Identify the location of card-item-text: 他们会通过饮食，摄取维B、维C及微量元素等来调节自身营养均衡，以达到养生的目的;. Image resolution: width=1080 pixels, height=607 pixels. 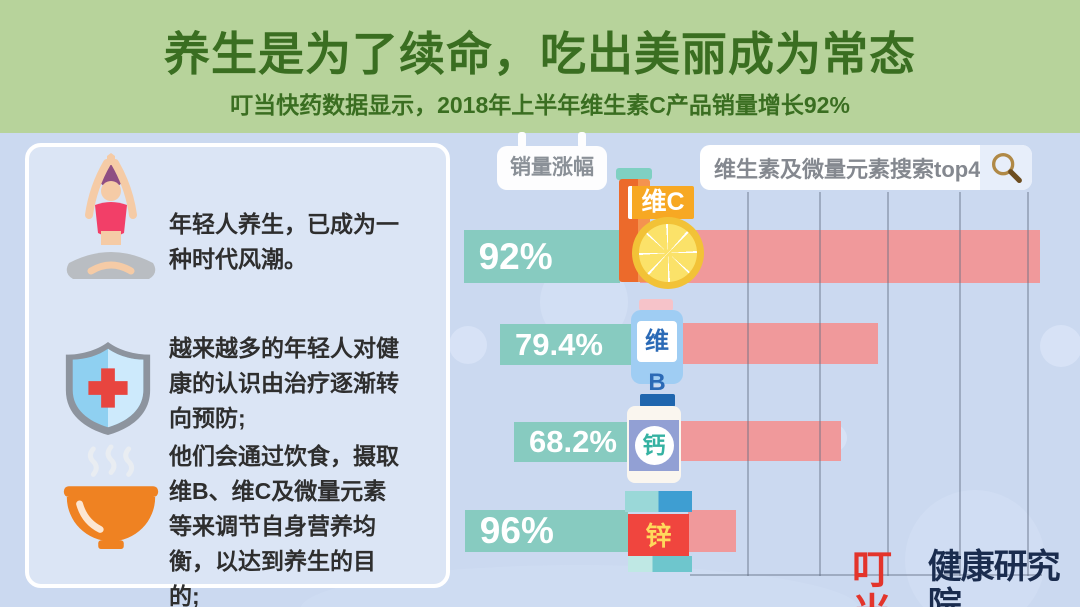
(284, 525).